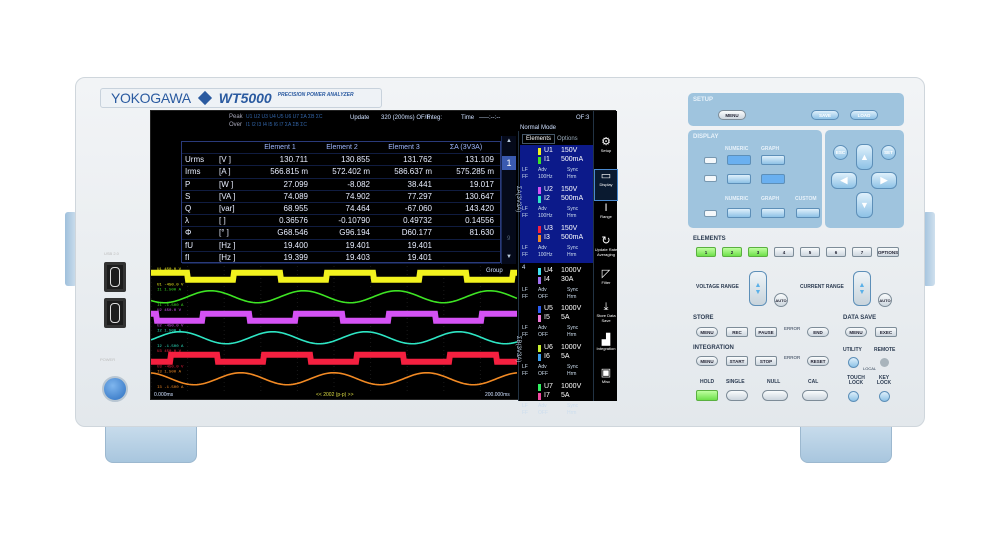 Image resolution: width=1000 pixels, height=540 pixels. What do you see at coordinates (509, 257) in the screenshot?
I see `scroll-down-icon: ▼` at bounding box center [509, 257].